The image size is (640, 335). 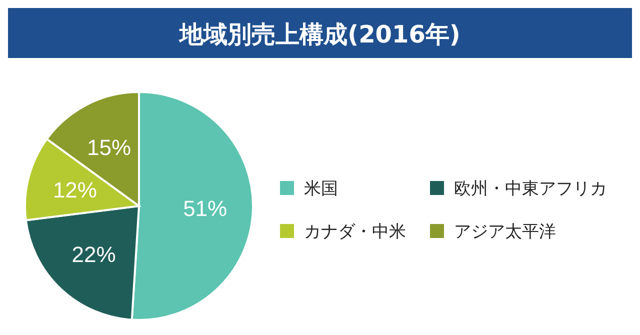 I want to click on legend-label: アジア太平洋, so click(x=505, y=232).